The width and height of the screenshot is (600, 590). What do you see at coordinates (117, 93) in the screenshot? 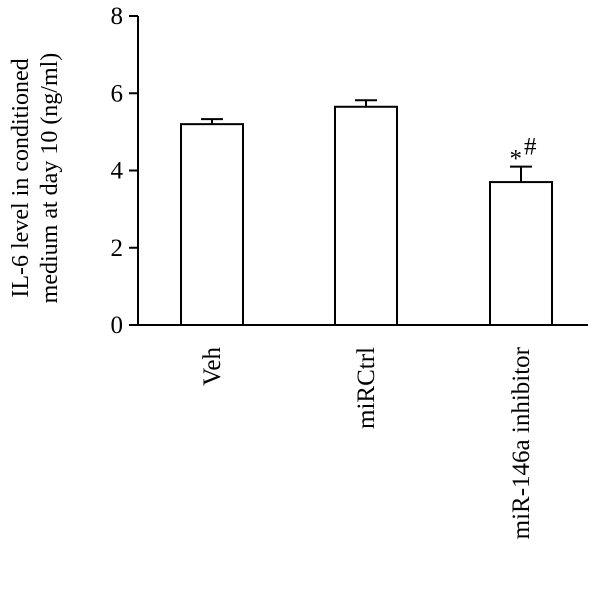
I see `y-tick-label: 6` at bounding box center [117, 93].